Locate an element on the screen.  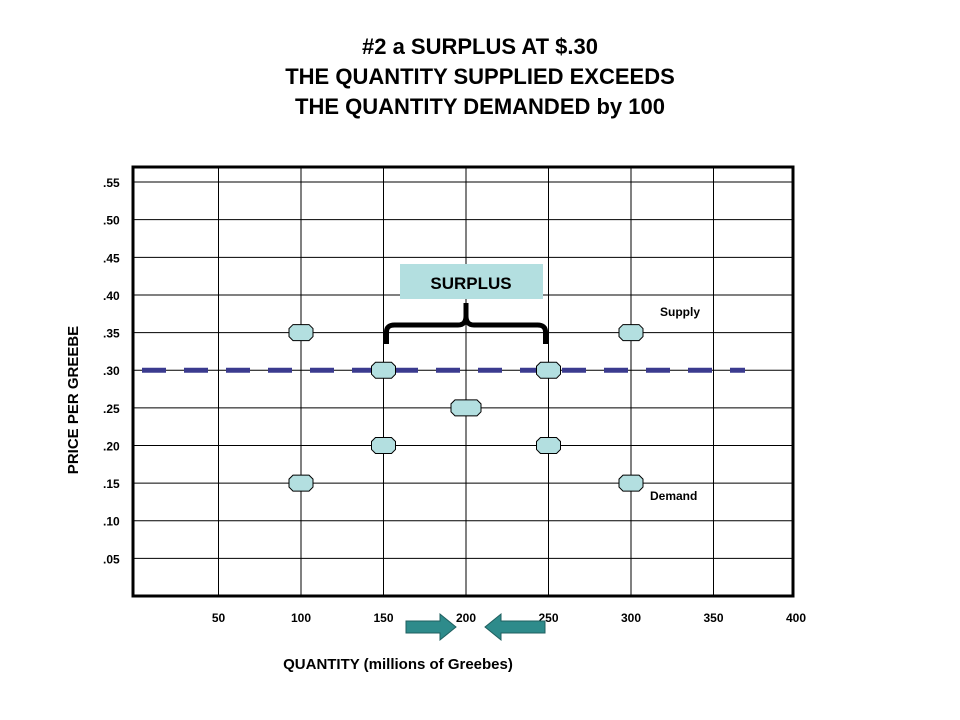
left-arrow-icon is located at coordinates (515, 627).